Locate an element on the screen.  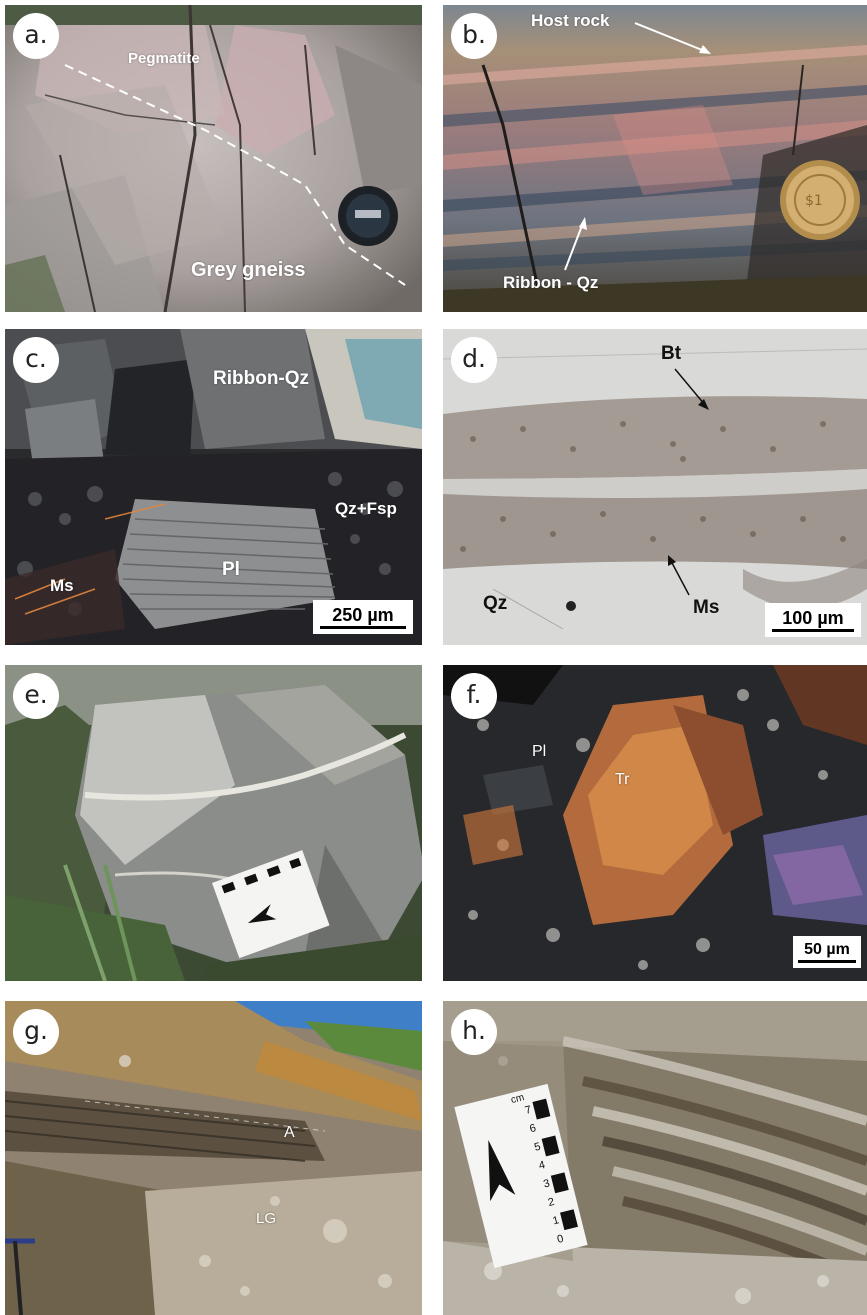
panel-h-letter: h. is located at coordinates (474, 1032).